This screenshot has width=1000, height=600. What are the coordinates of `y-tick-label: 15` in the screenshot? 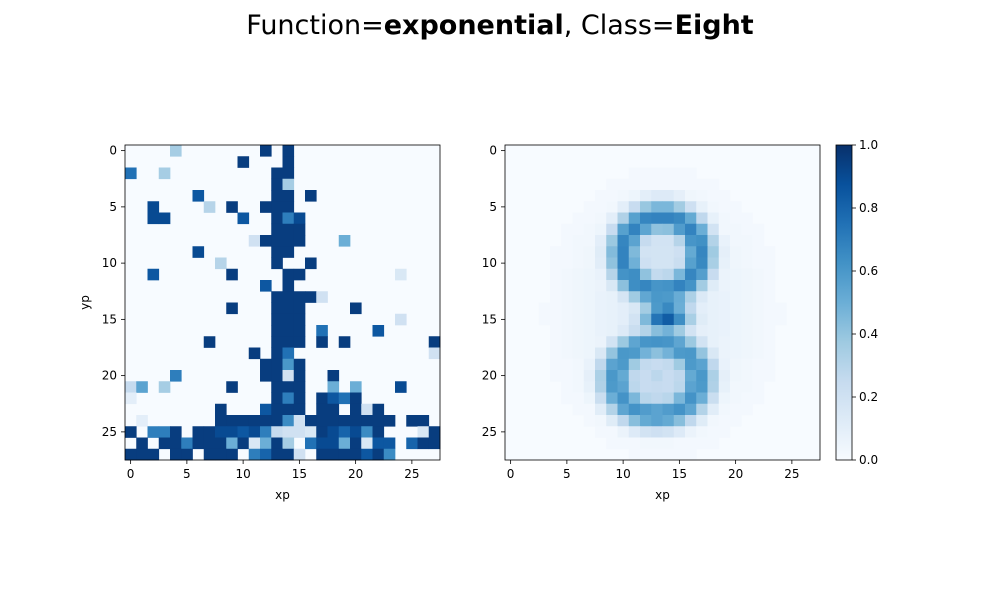 It's located at (109, 319).